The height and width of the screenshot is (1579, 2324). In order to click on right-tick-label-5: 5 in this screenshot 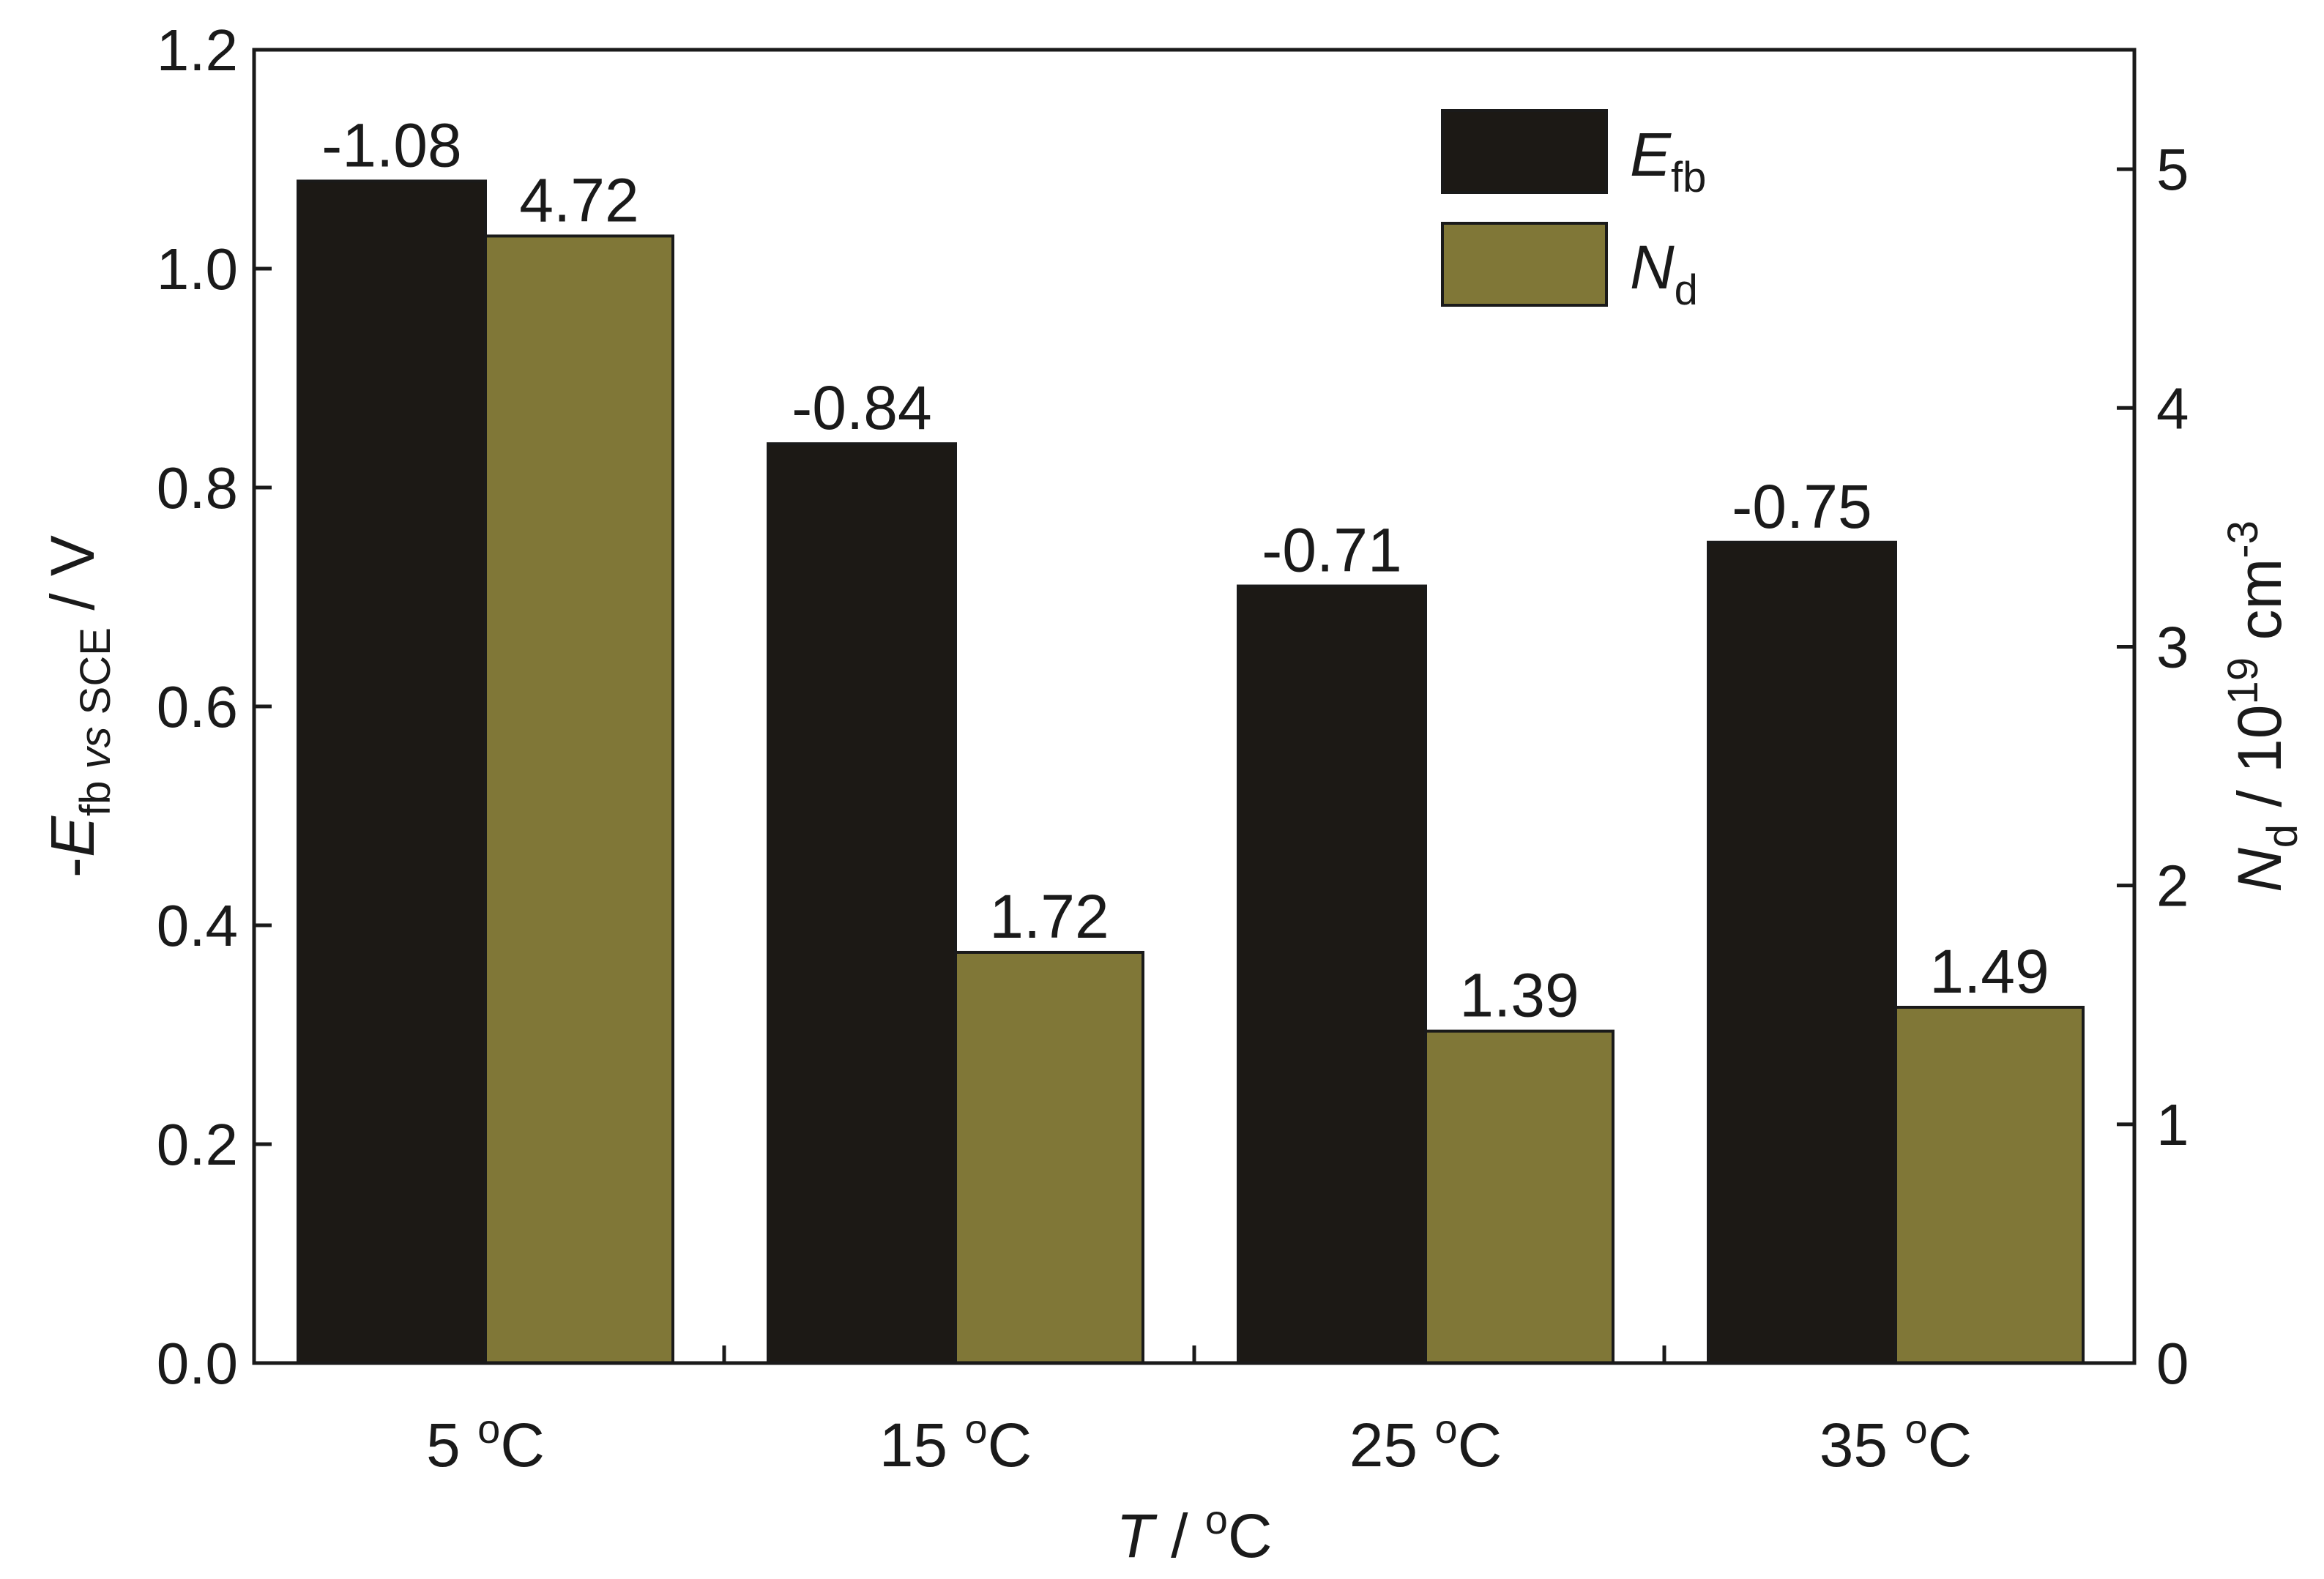, I will do `click(2172, 169)`.